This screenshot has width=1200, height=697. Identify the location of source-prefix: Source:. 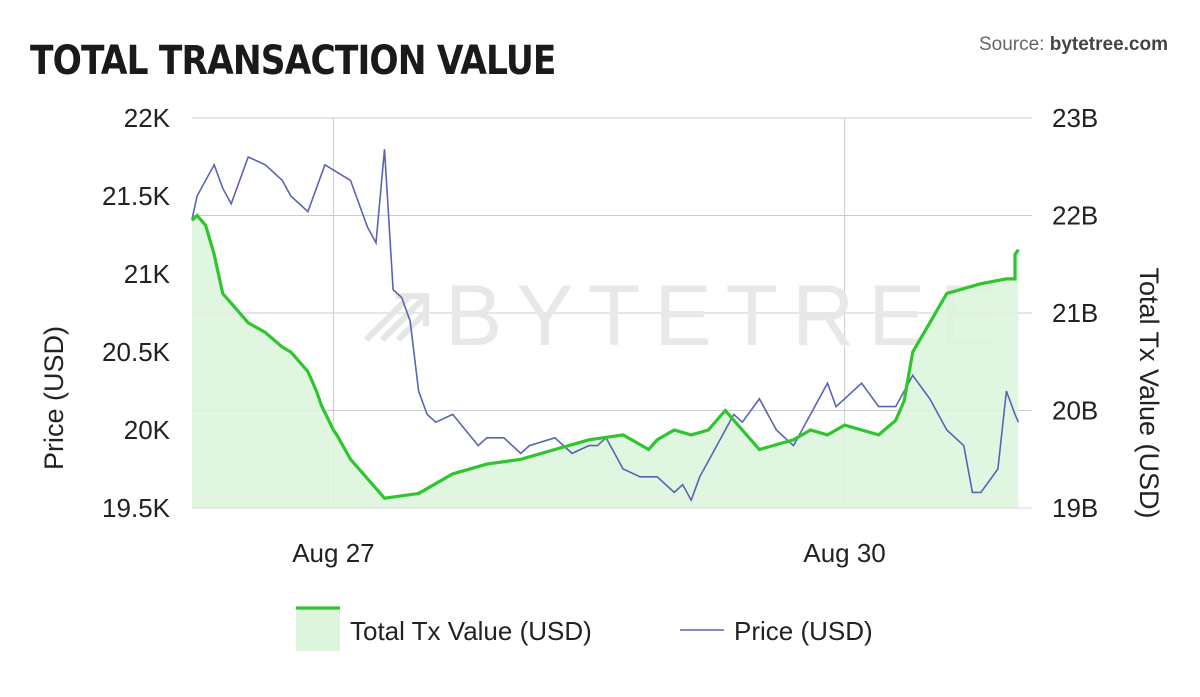
(1014, 44).